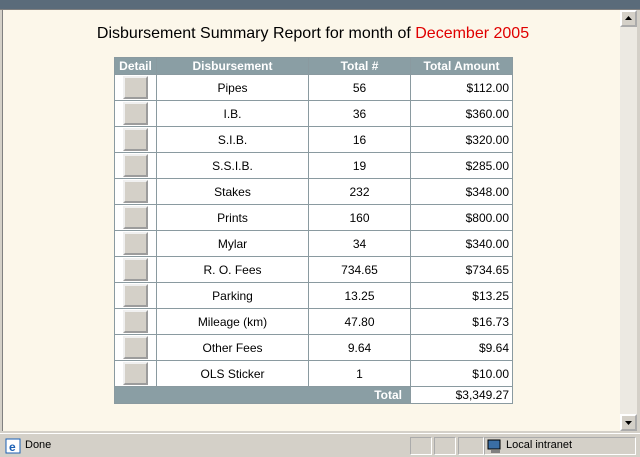 The image size is (640, 457). I want to click on title-text: Disbursement Summary Report for month of, so click(253, 33).